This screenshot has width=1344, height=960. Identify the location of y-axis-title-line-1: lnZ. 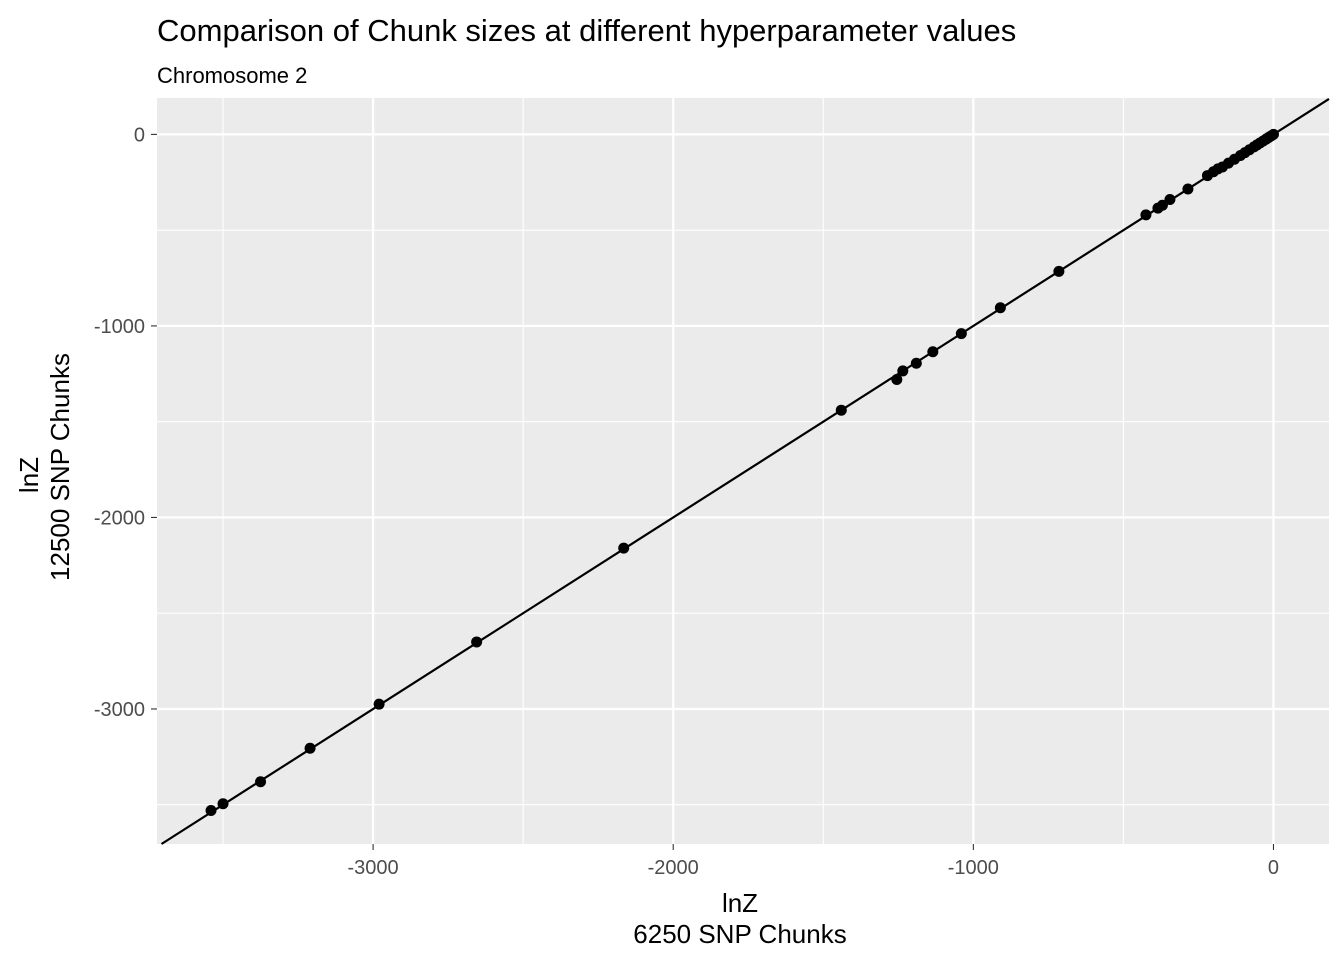
(29, 475).